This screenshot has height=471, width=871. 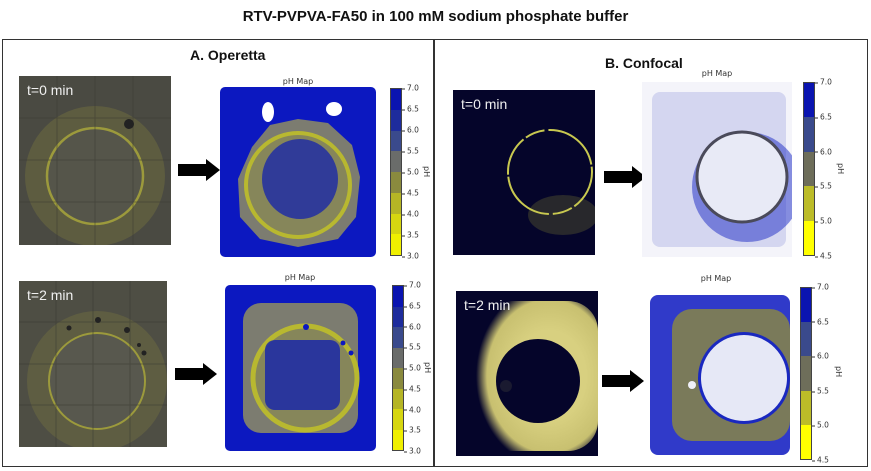 I want to click on operetta-t0-colorbar, so click(x=396, y=172).